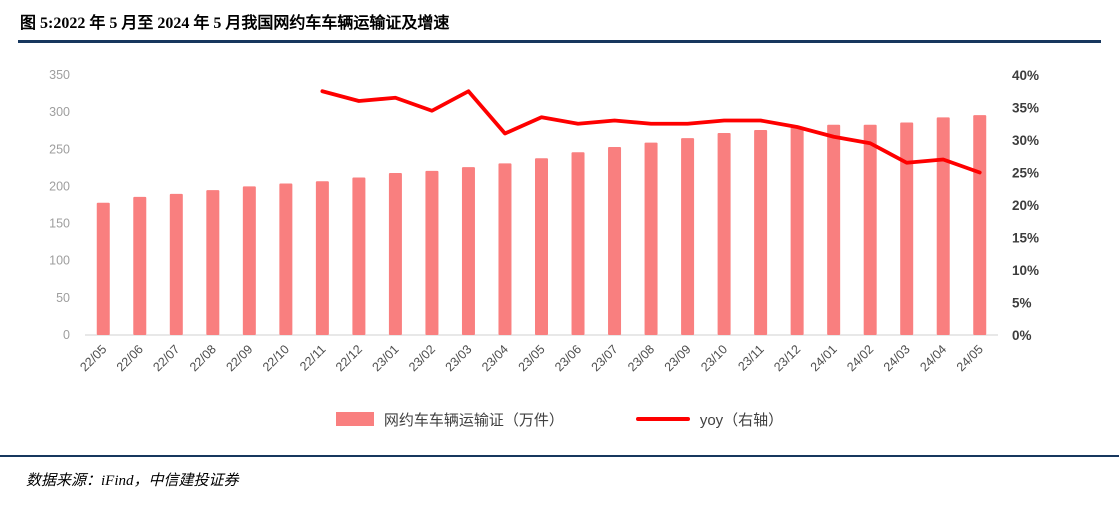 The width and height of the screenshot is (1119, 508). I want to click on x-axis-label: 23/03, so click(459, 358).